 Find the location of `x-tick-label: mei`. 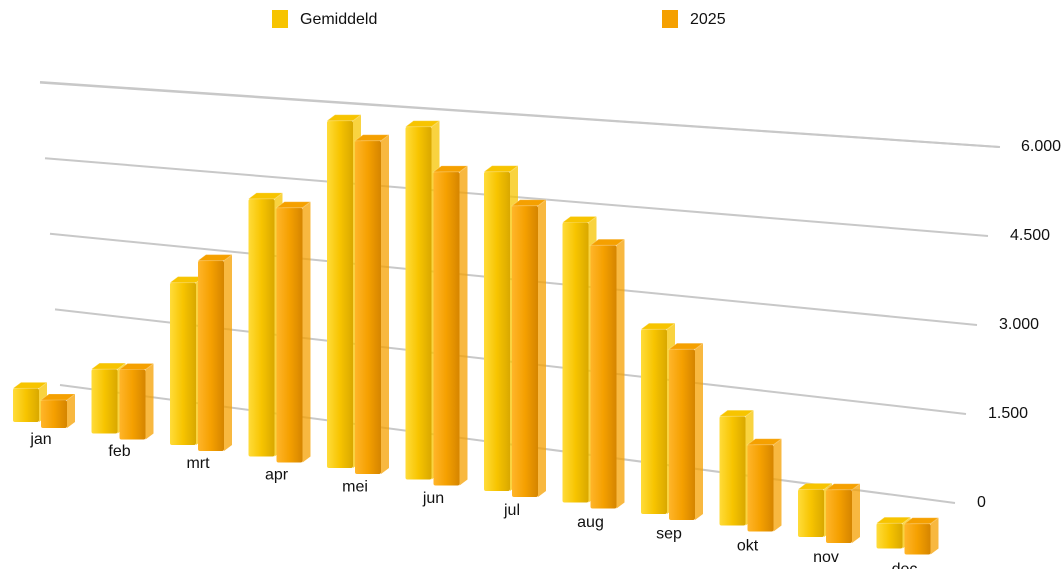

x-tick-label: mei is located at coordinates (355, 486).